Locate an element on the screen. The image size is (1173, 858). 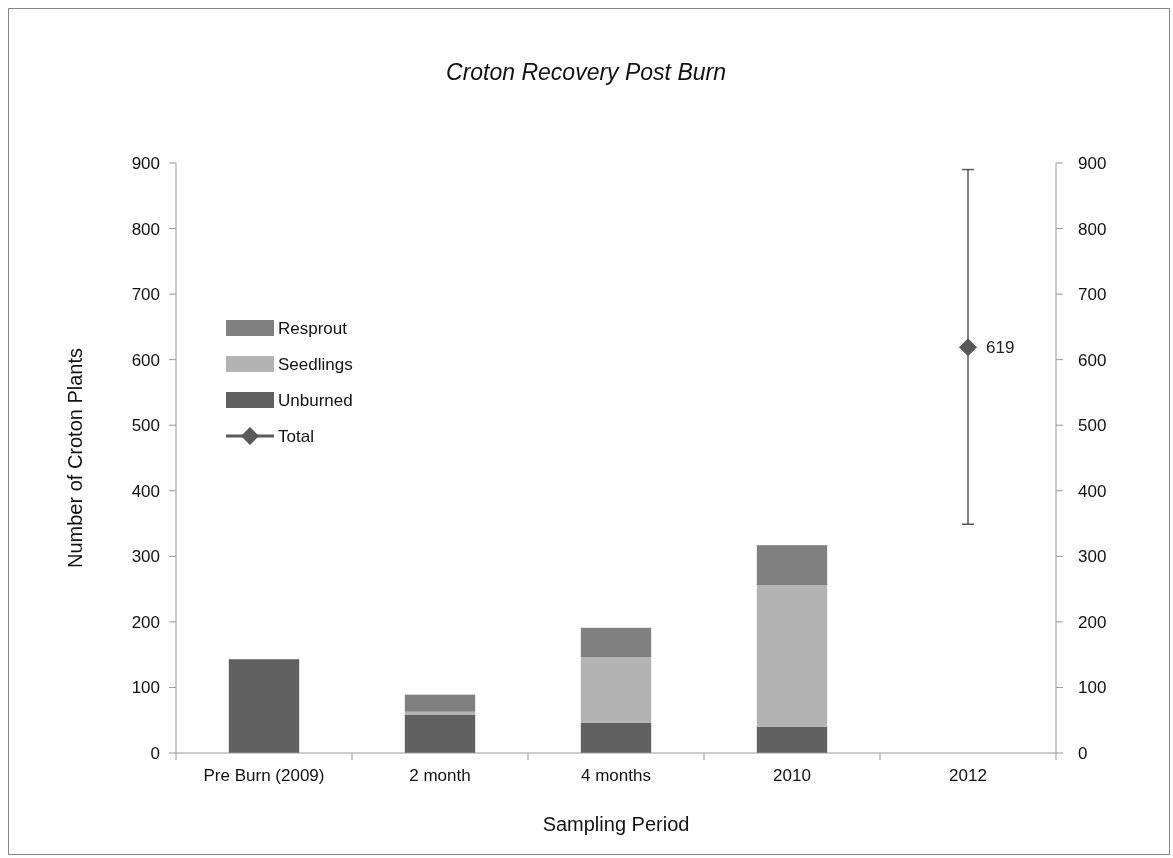
data-label: 619 is located at coordinates (1000, 348).